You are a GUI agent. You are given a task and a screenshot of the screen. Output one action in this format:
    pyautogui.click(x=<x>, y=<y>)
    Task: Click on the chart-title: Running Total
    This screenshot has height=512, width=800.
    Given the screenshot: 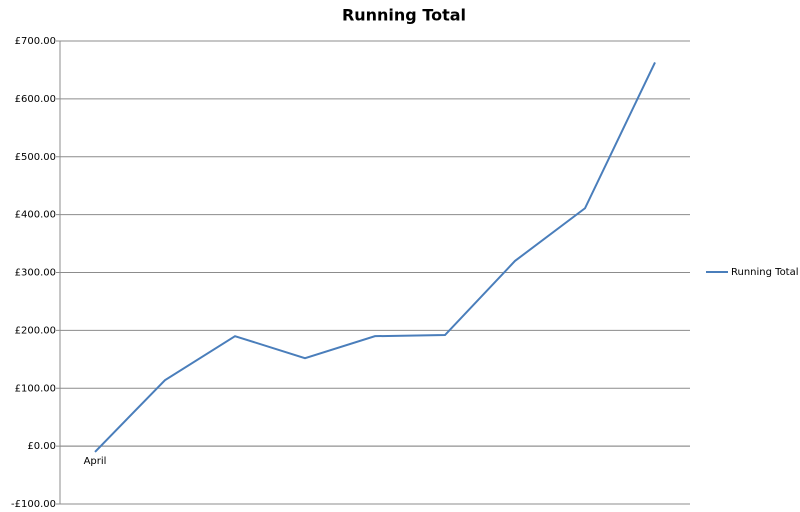 What is the action you would take?
    pyautogui.click(x=404, y=15)
    